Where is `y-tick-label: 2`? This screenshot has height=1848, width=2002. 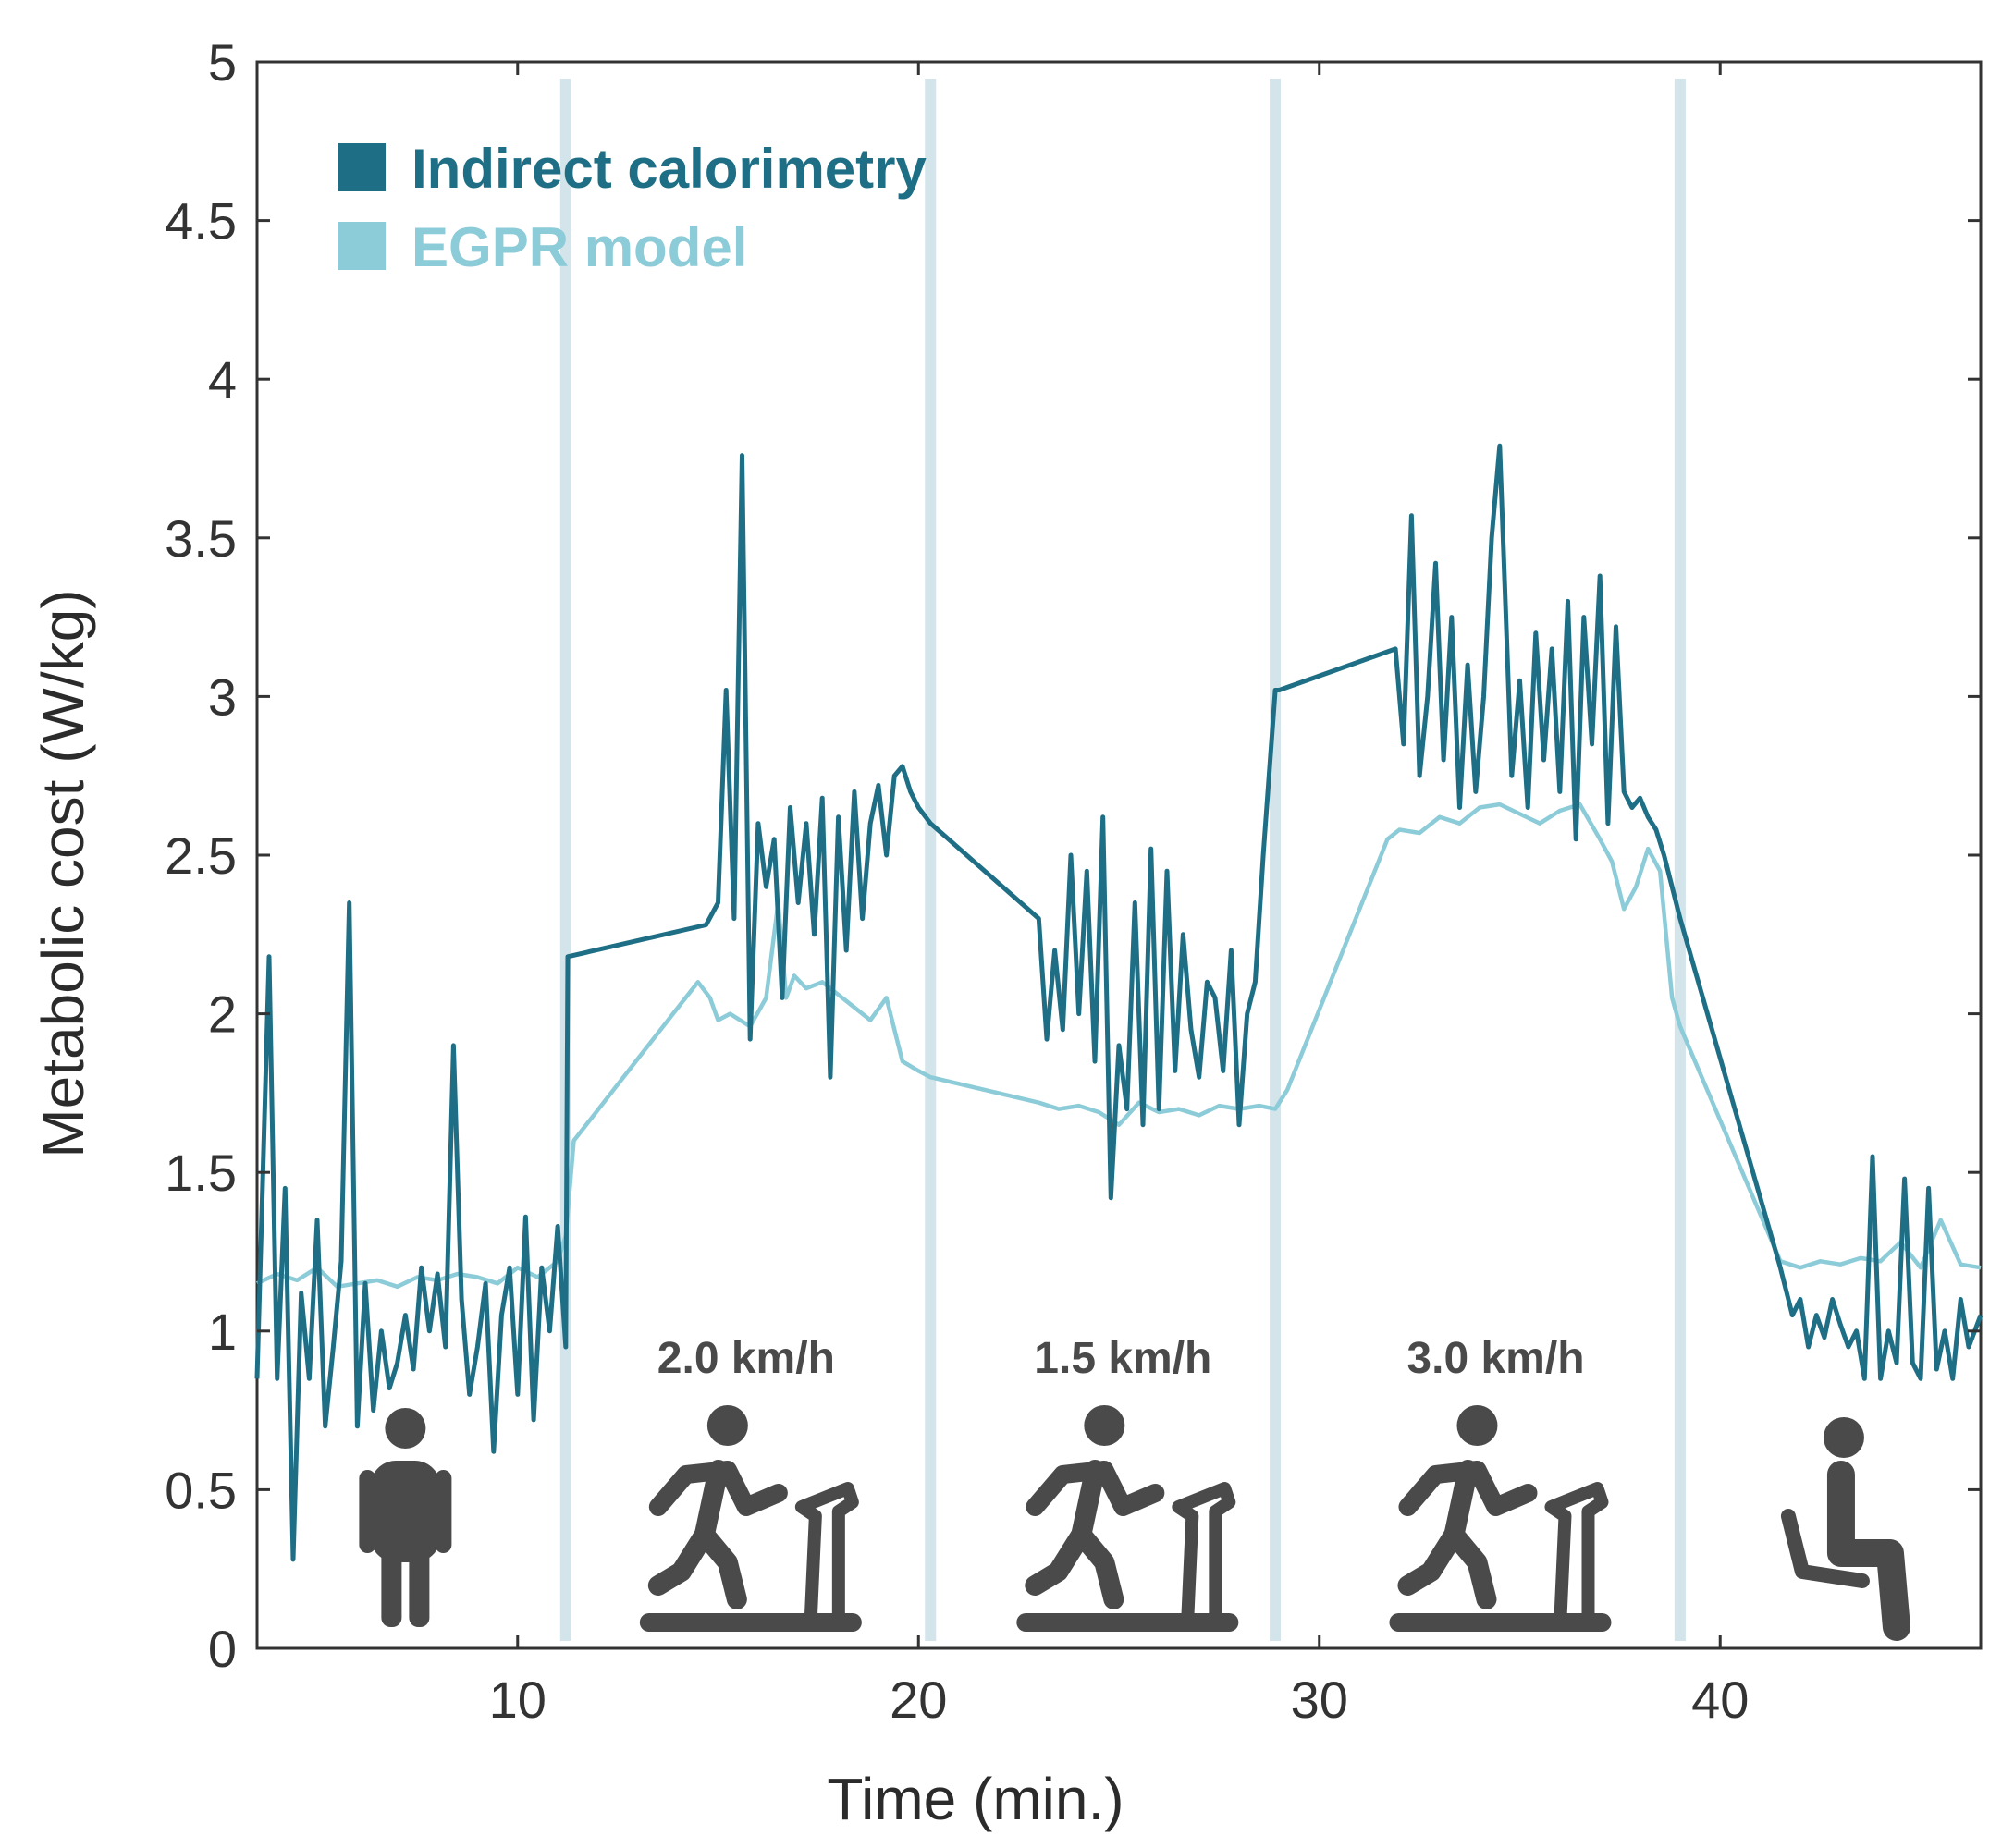
y-tick-label: 2 is located at coordinates (222, 1014).